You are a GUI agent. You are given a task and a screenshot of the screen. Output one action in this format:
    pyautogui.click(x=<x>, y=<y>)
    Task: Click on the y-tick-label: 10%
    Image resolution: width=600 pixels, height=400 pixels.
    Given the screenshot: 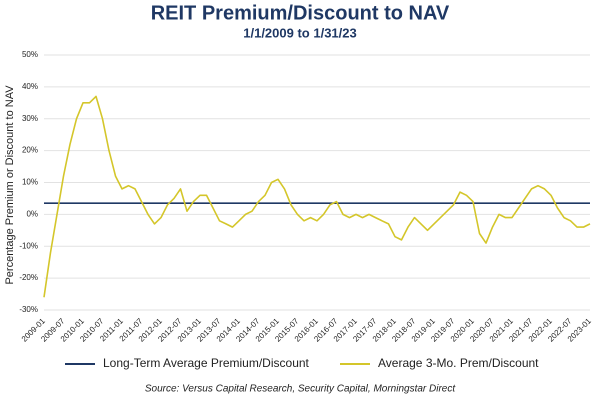 What is the action you would take?
    pyautogui.click(x=30, y=182)
    